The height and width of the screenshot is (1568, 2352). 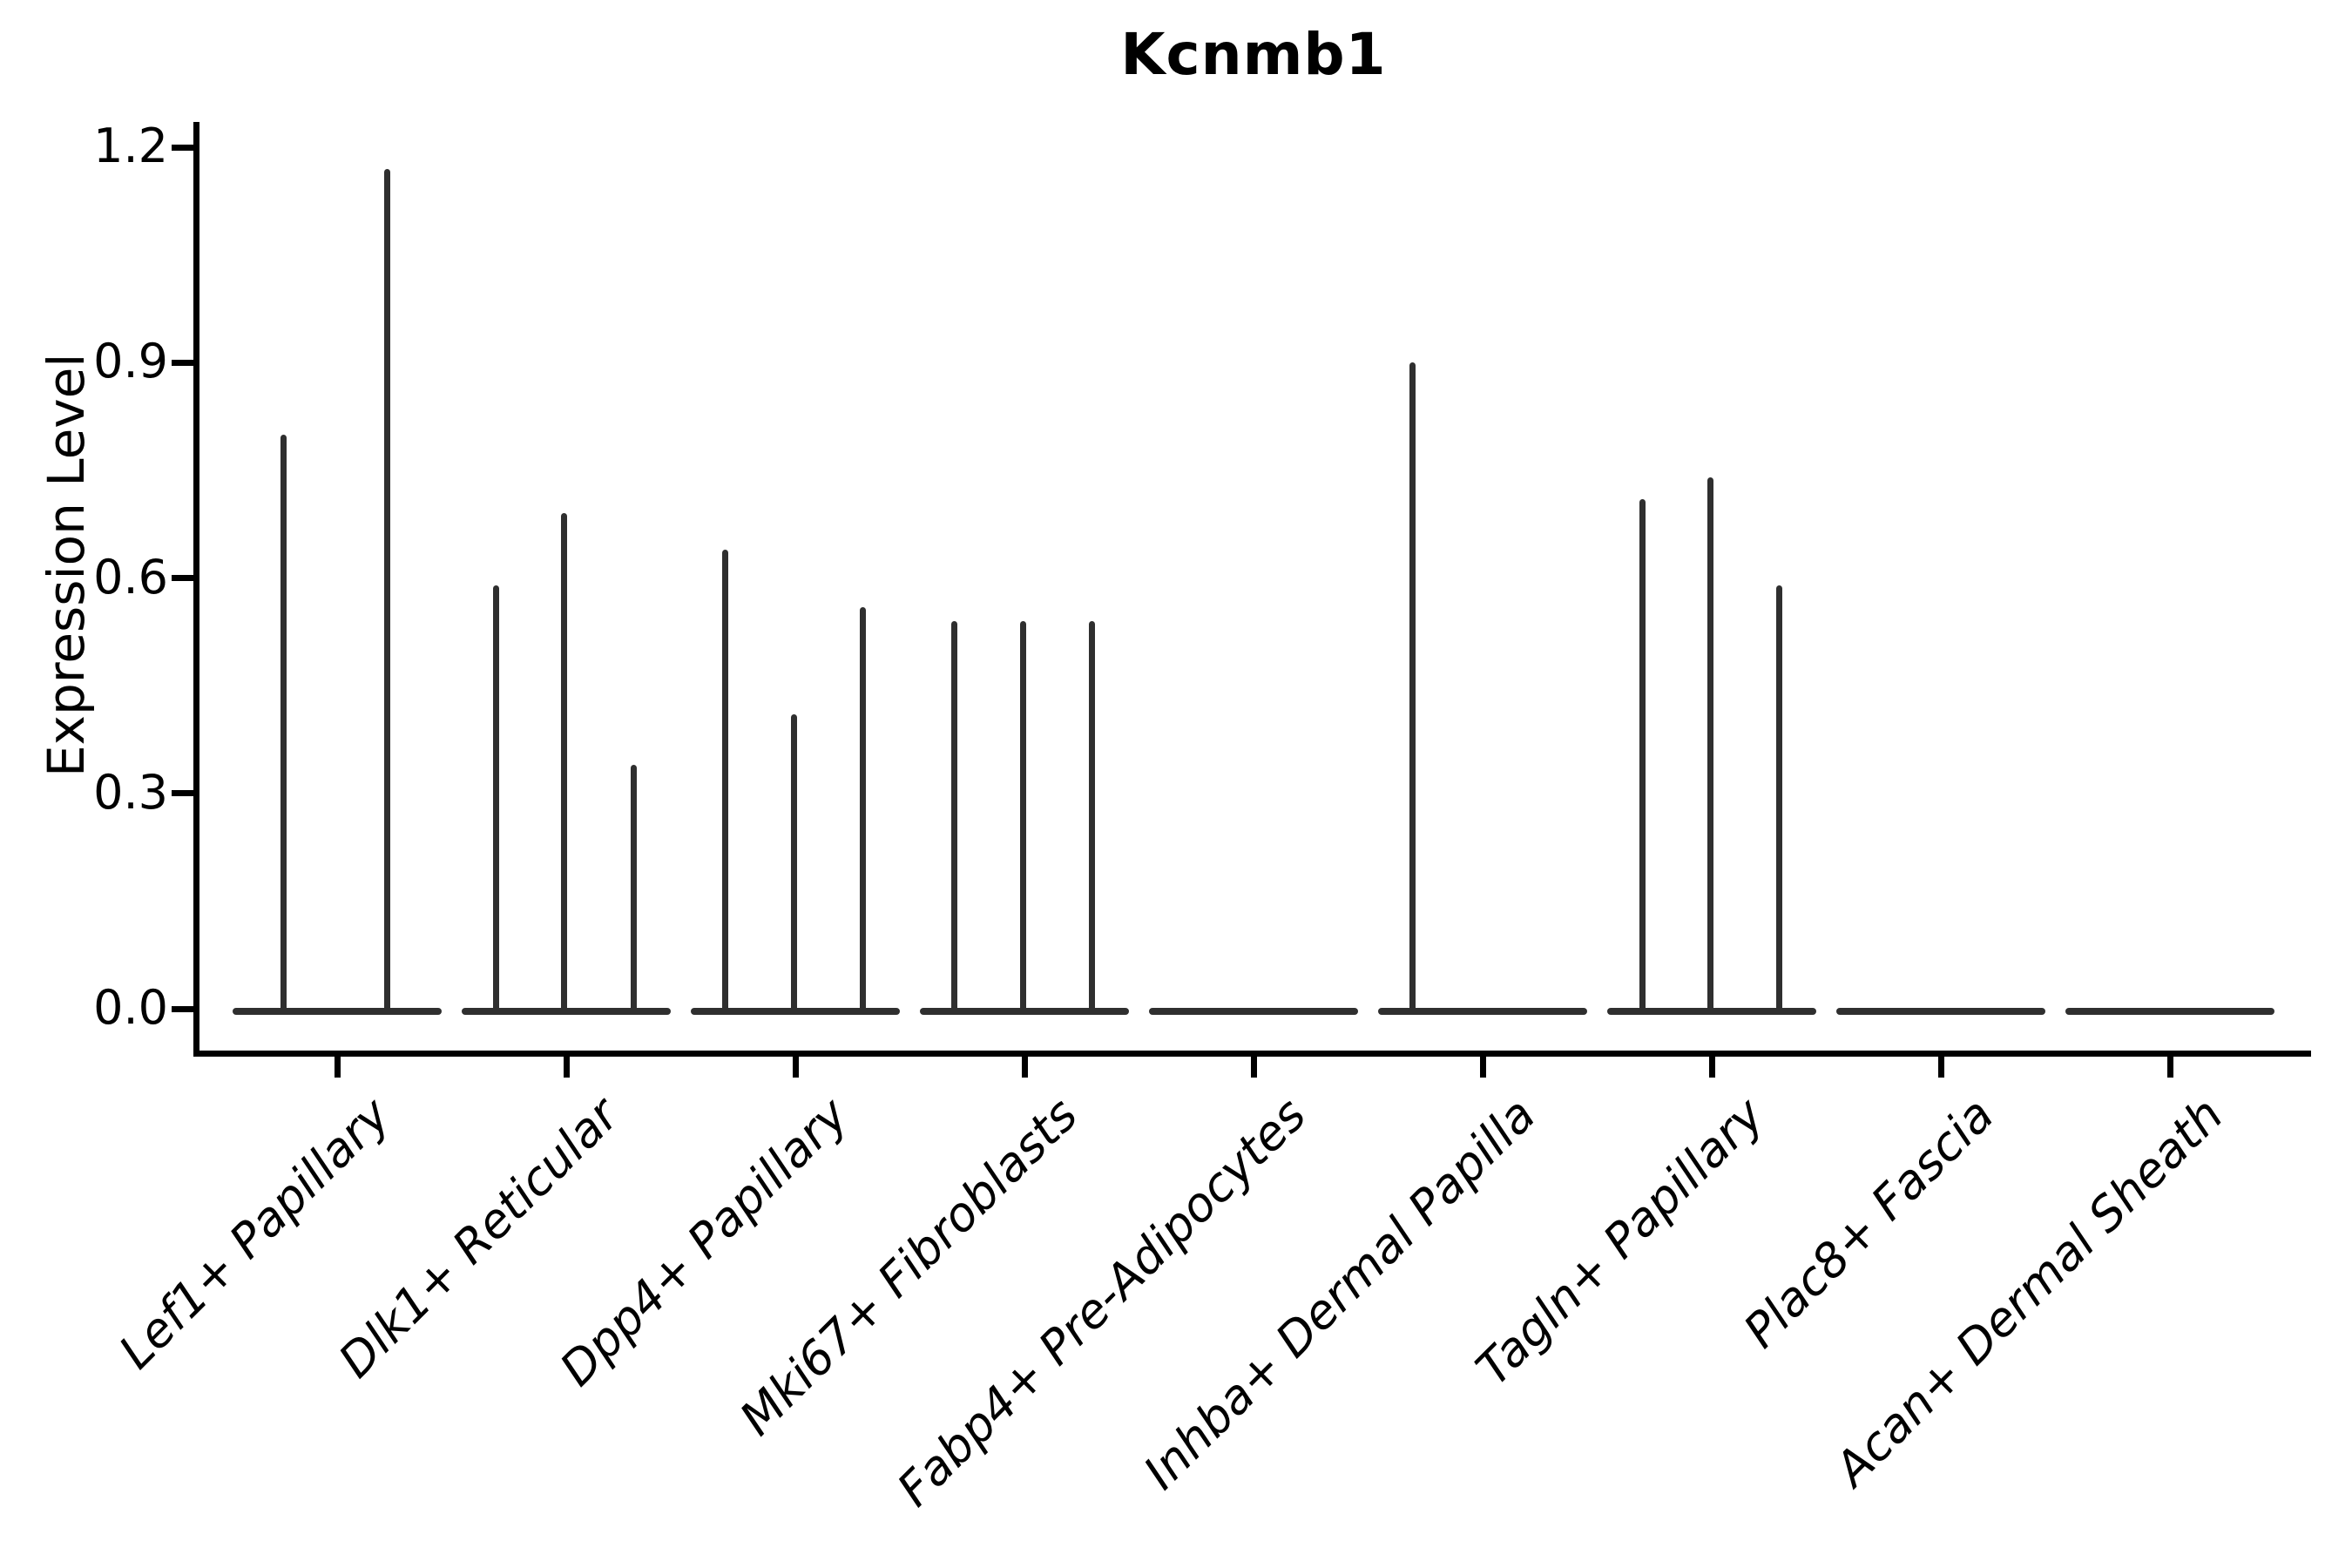 What do you see at coordinates (130, 577) in the screenshot?
I see `y-tick-label: 0.6` at bounding box center [130, 577].